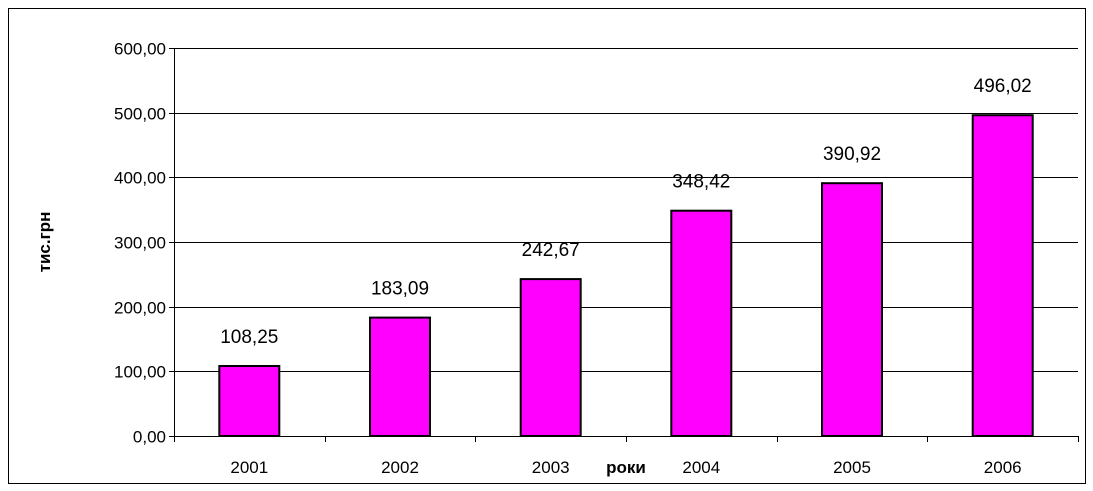 Image resolution: width=1093 pixels, height=491 pixels. I want to click on bar-value-label: 496,02, so click(1003, 86).